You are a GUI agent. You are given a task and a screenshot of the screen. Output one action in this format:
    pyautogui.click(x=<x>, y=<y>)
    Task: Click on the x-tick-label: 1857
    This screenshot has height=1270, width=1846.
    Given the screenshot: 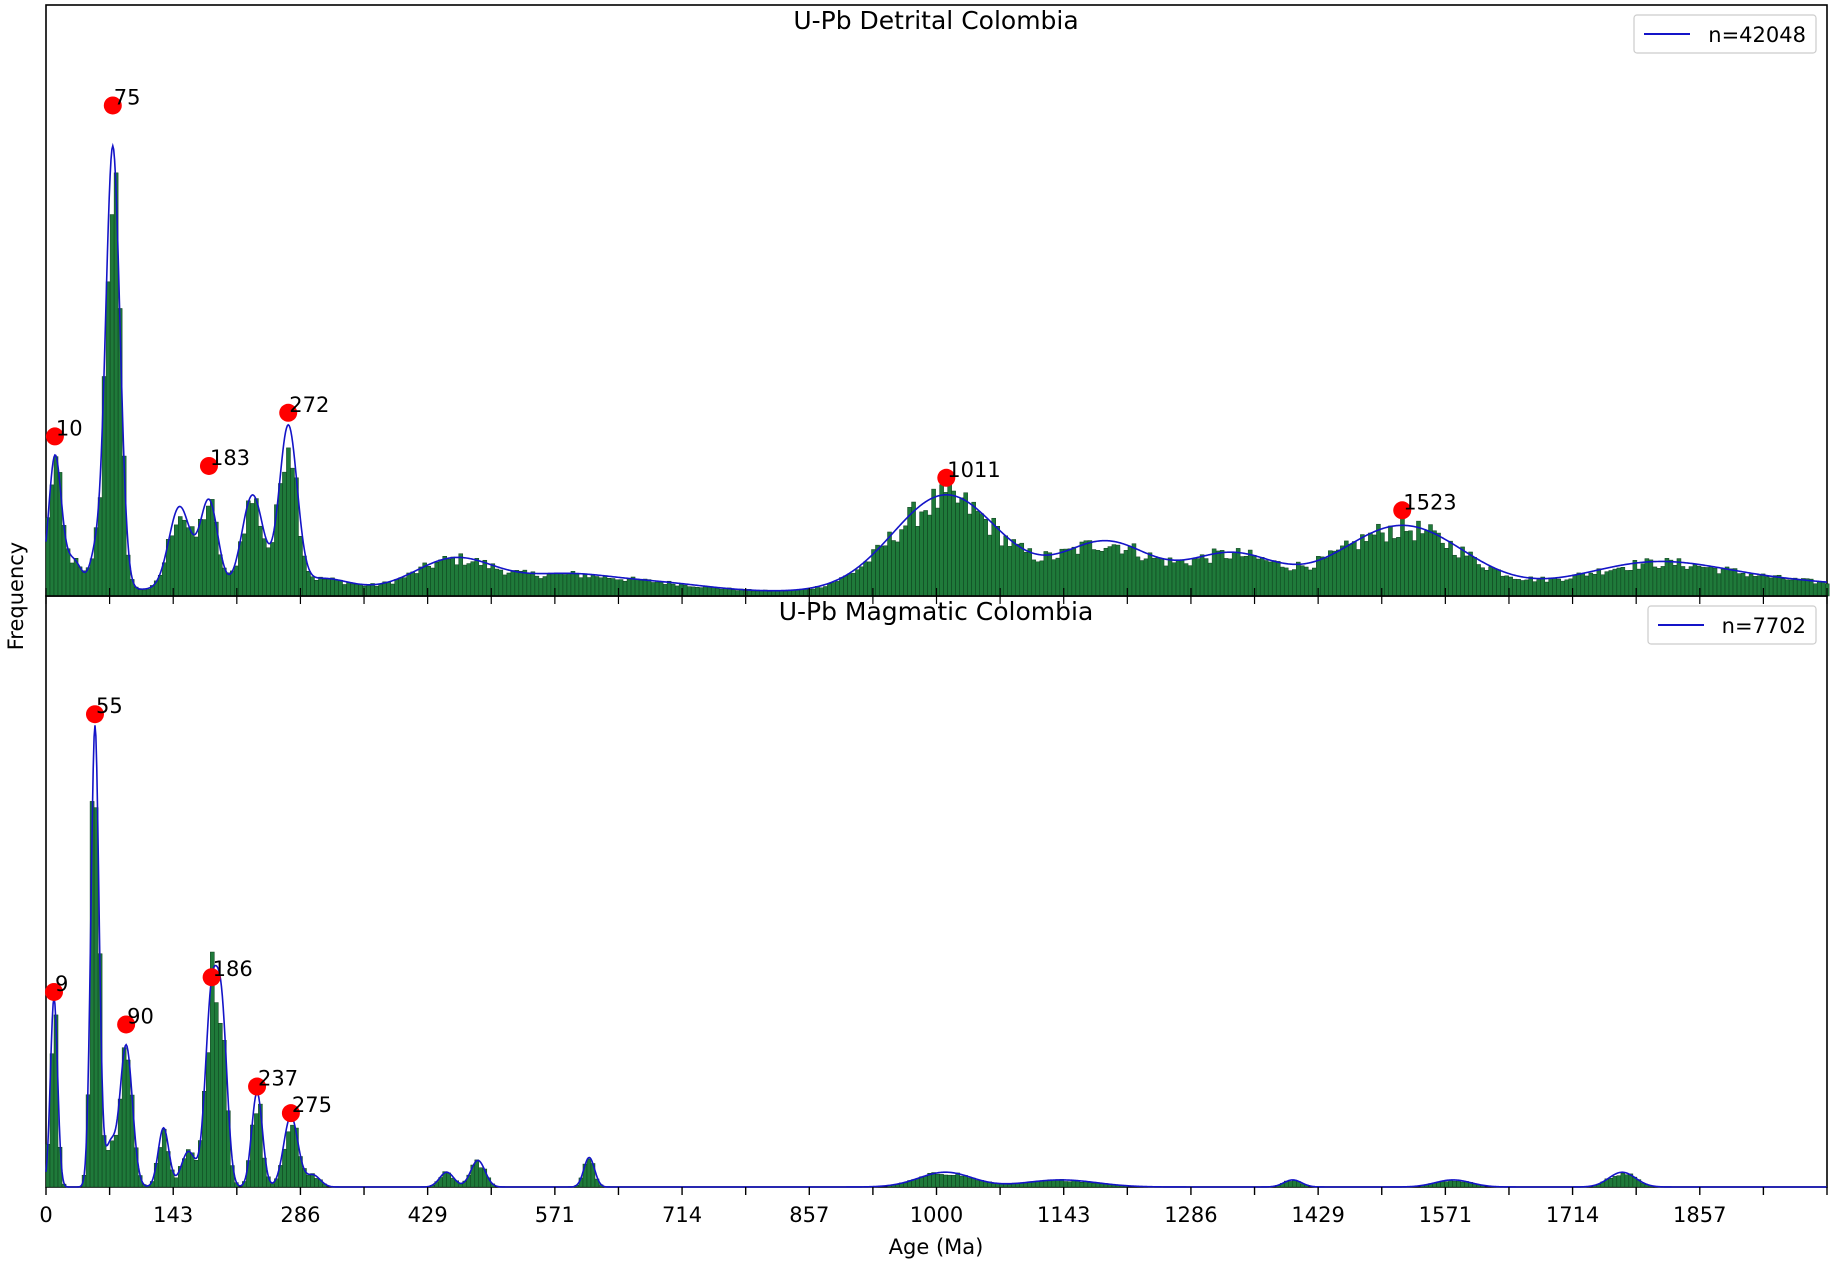 What is the action you would take?
    pyautogui.click(x=1699, y=1215)
    